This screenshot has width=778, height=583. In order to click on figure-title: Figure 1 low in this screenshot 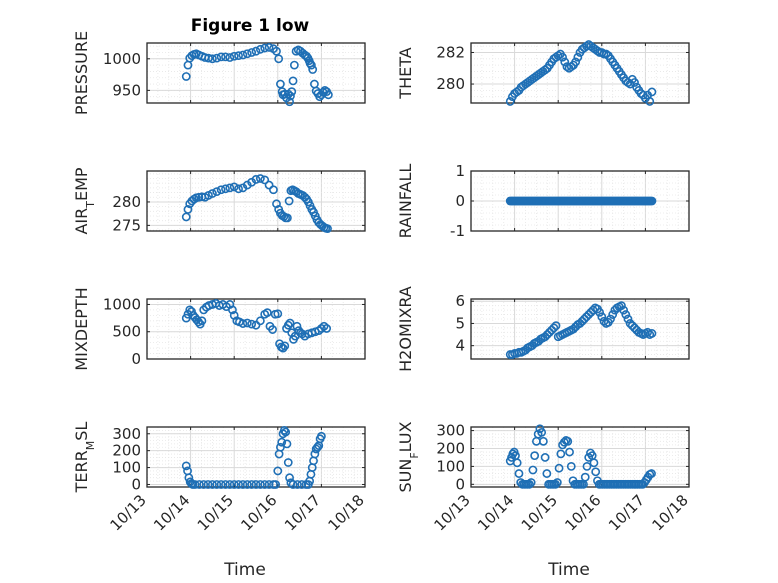, I will do `click(250, 26)`.